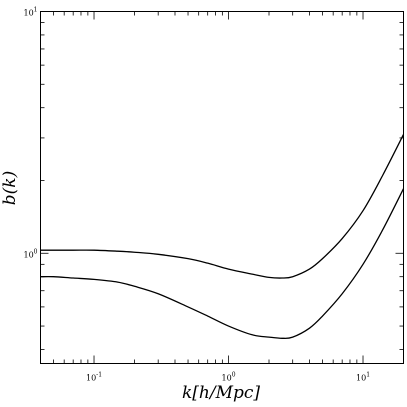  Describe the element at coordinates (30, 12) in the screenshot. I see `y-tick-label: 10¹` at that location.